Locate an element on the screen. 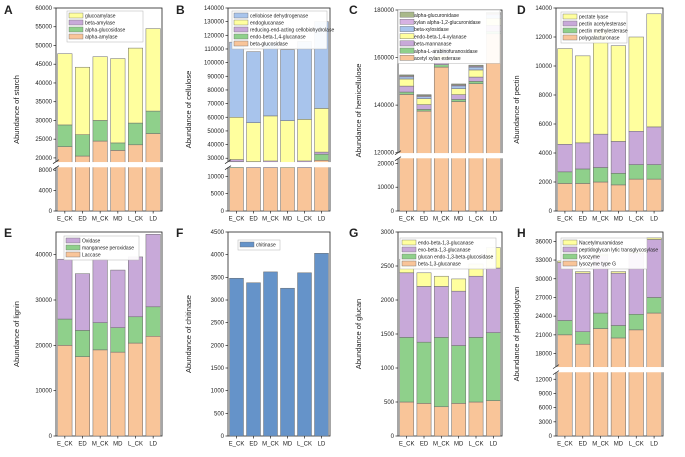 The width and height of the screenshot is (685, 457). y-tick-label: 33000 is located at coordinates (543, 261).